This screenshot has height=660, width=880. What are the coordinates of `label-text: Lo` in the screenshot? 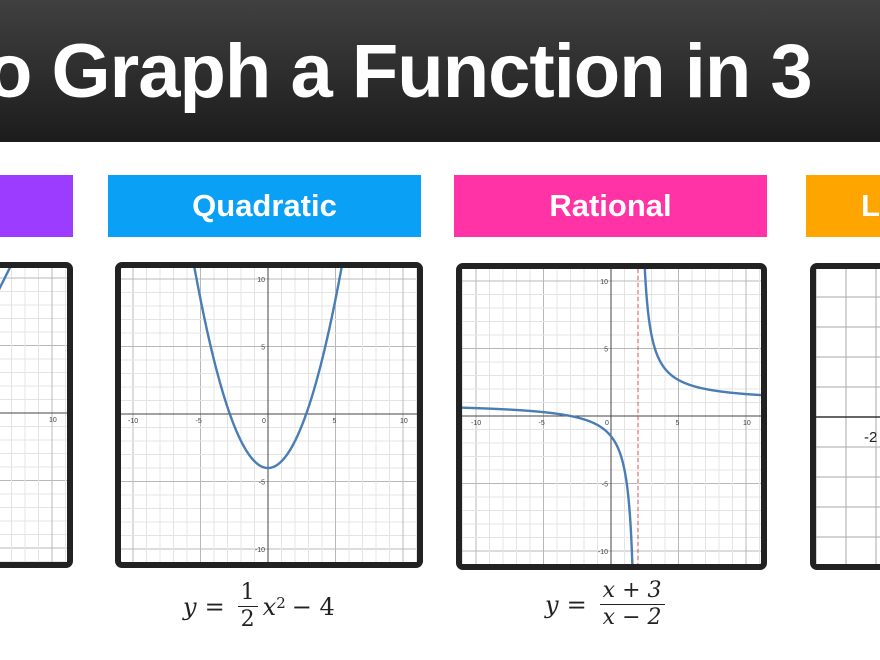 It's located at (870, 205).